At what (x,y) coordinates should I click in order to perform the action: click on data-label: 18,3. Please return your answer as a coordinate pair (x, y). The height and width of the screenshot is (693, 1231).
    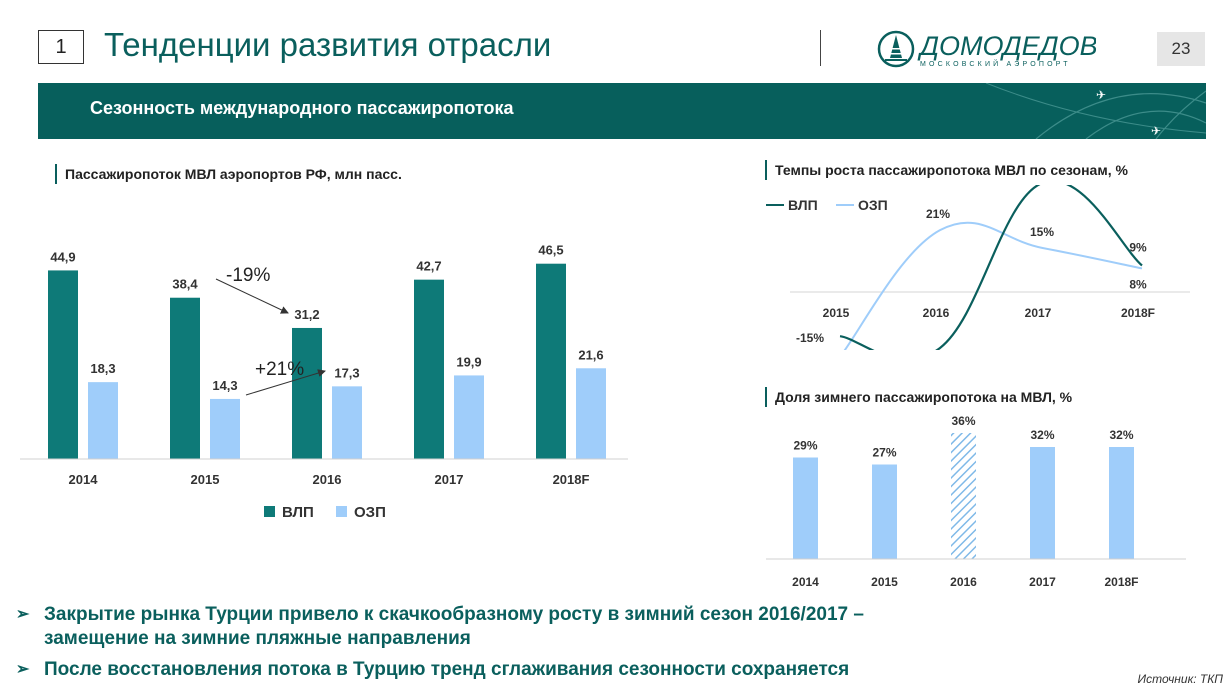
    Looking at the image, I should click on (102, 368).